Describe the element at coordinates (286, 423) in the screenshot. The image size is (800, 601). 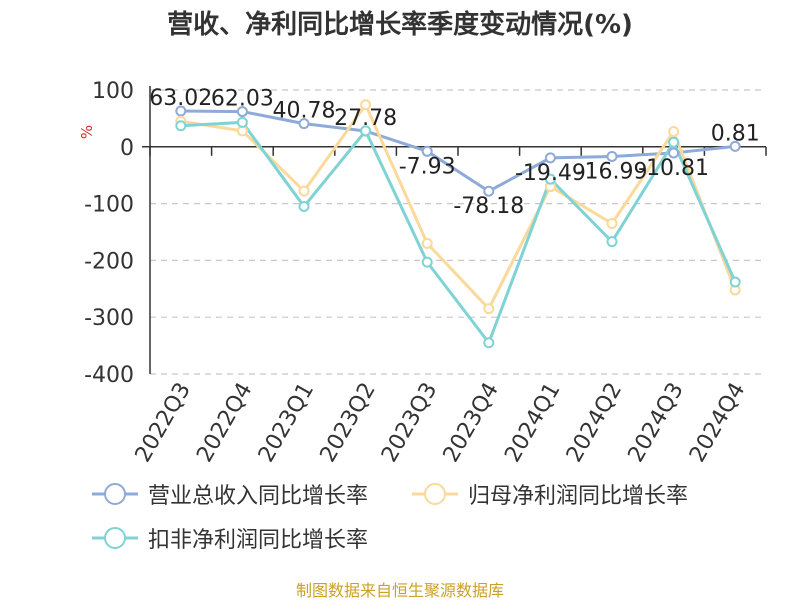
I see `x-tick-label: 2023Q1` at that location.